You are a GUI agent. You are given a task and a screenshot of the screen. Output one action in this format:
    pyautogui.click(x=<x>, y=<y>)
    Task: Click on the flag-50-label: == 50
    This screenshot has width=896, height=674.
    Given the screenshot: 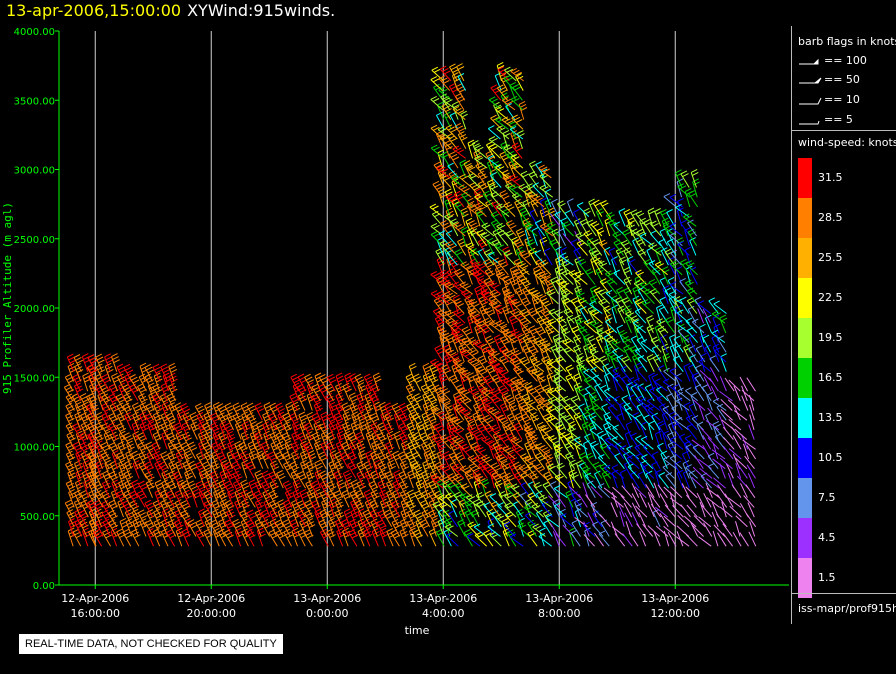 What is the action you would take?
    pyautogui.click(x=842, y=79)
    